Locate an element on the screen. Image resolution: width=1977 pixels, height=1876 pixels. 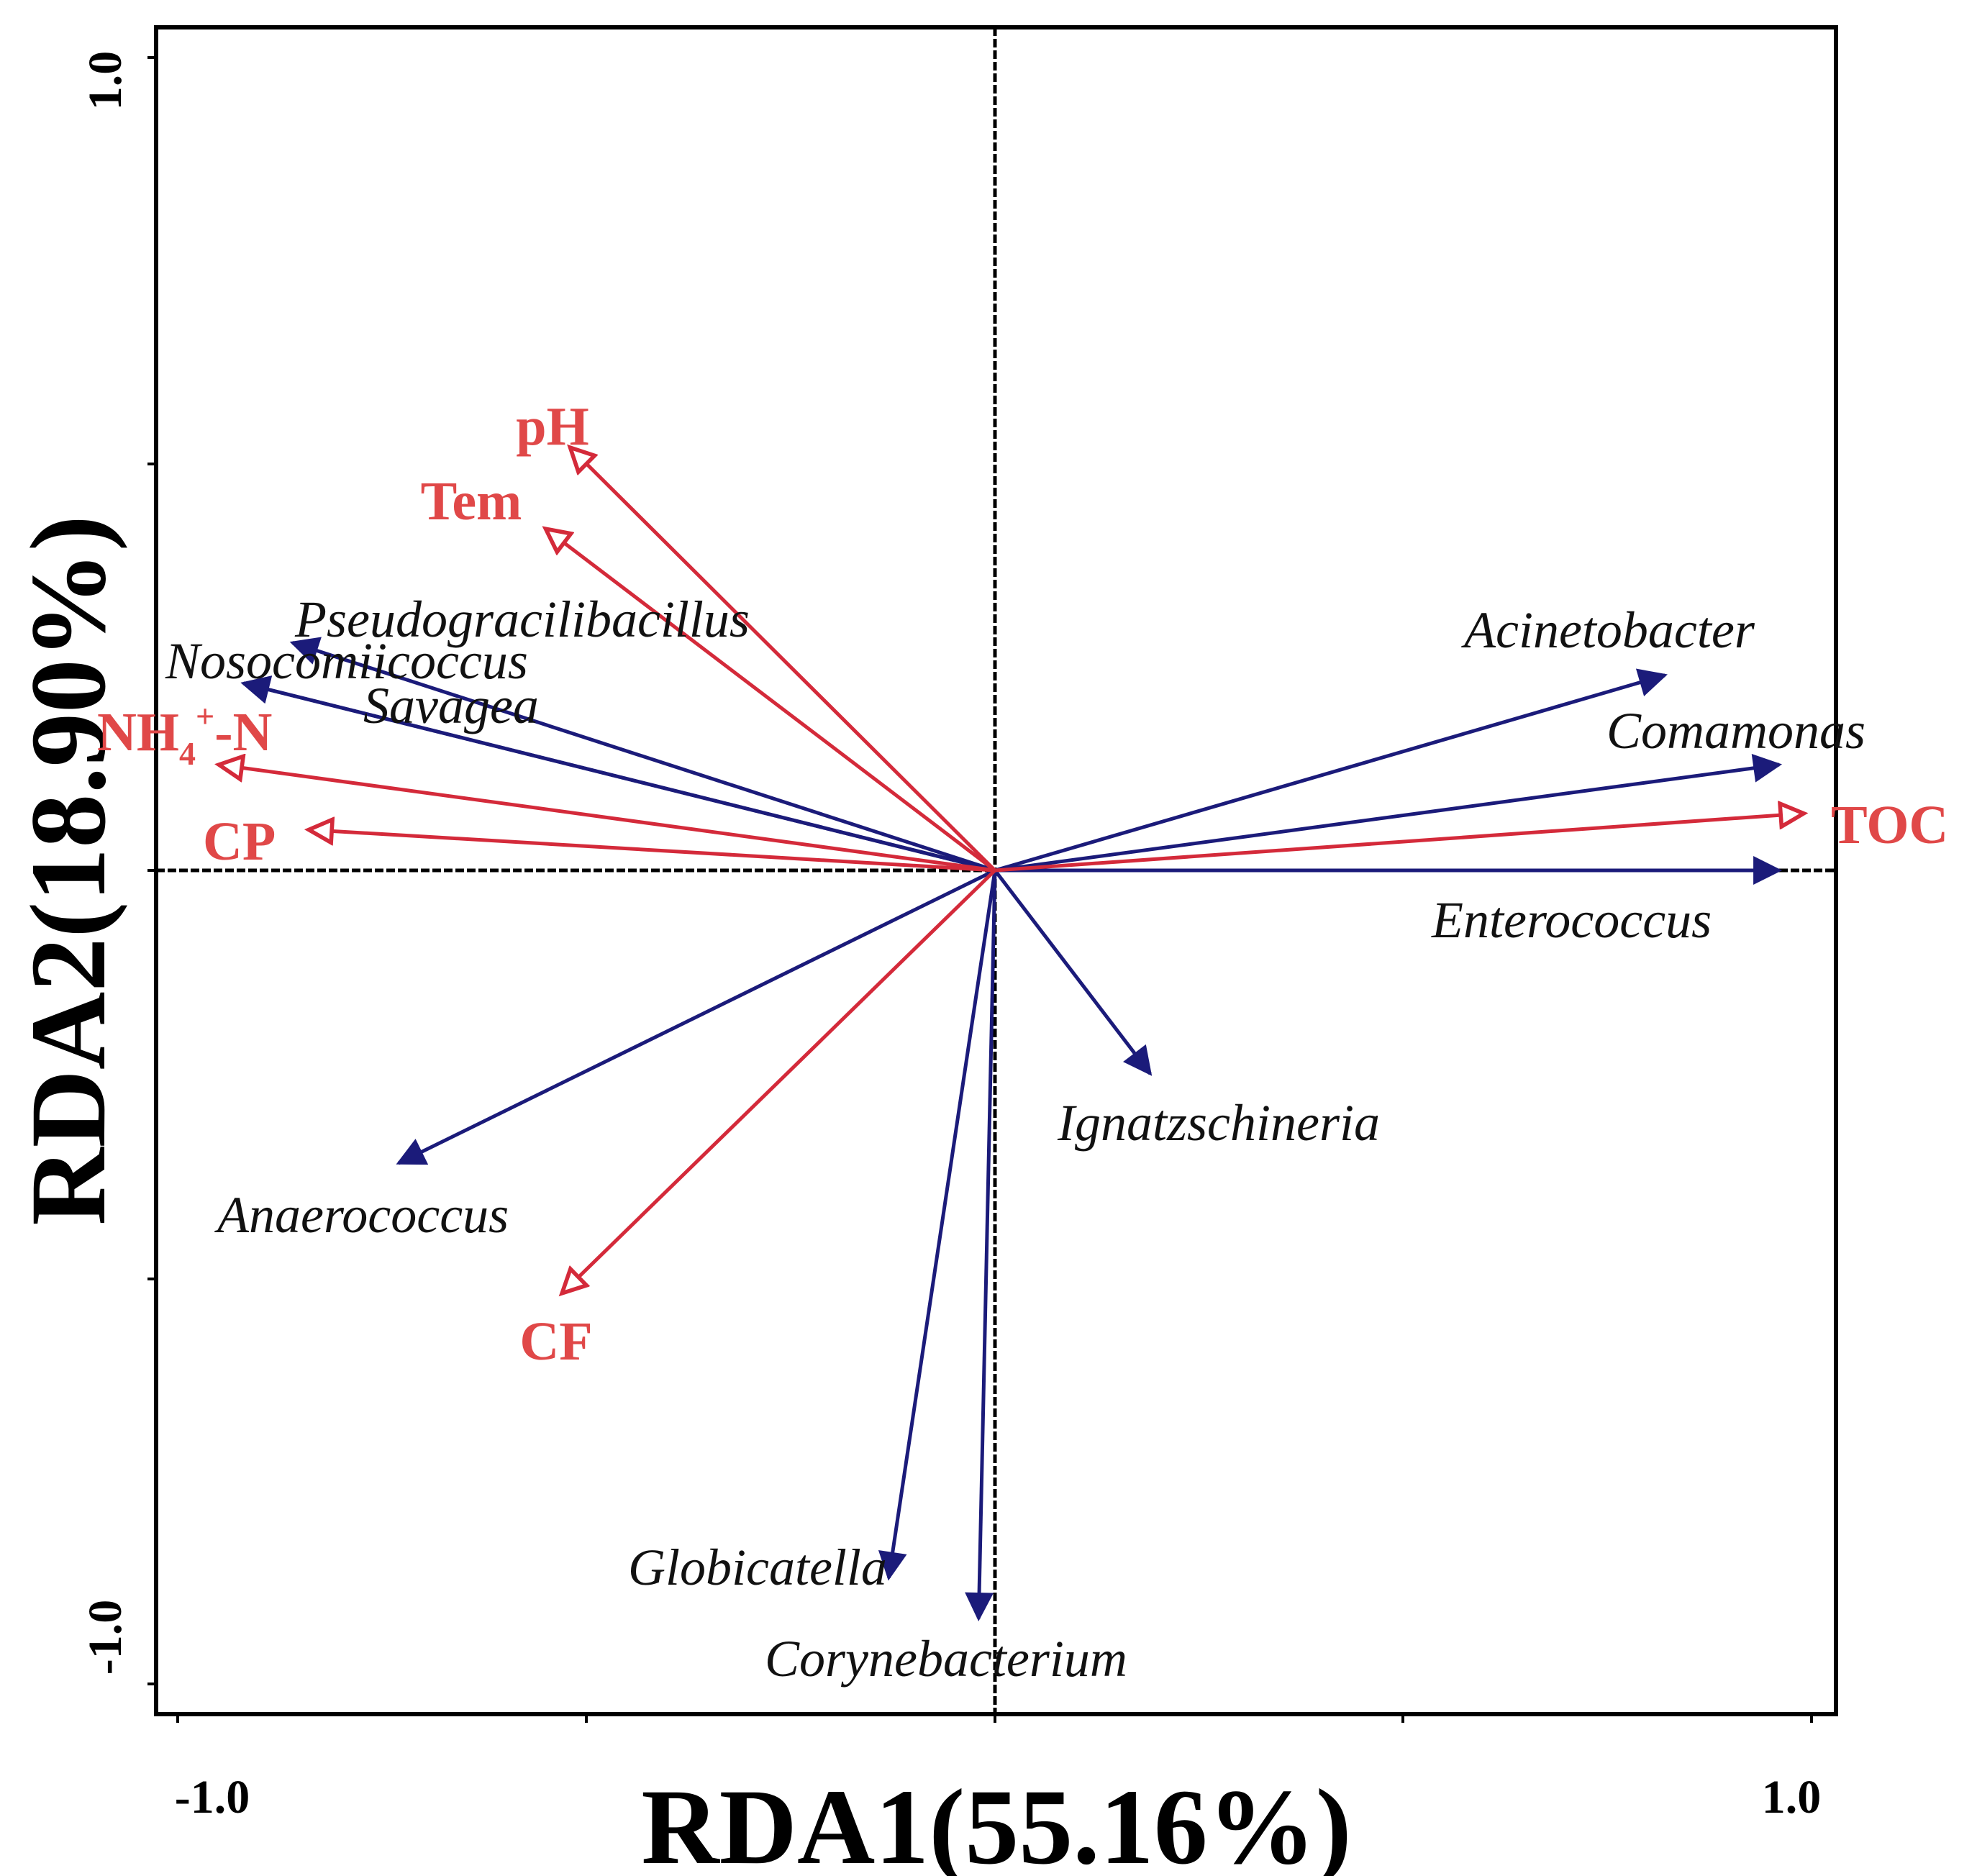
x-tick-label-min: -1.0 is located at coordinates (212, 1797).